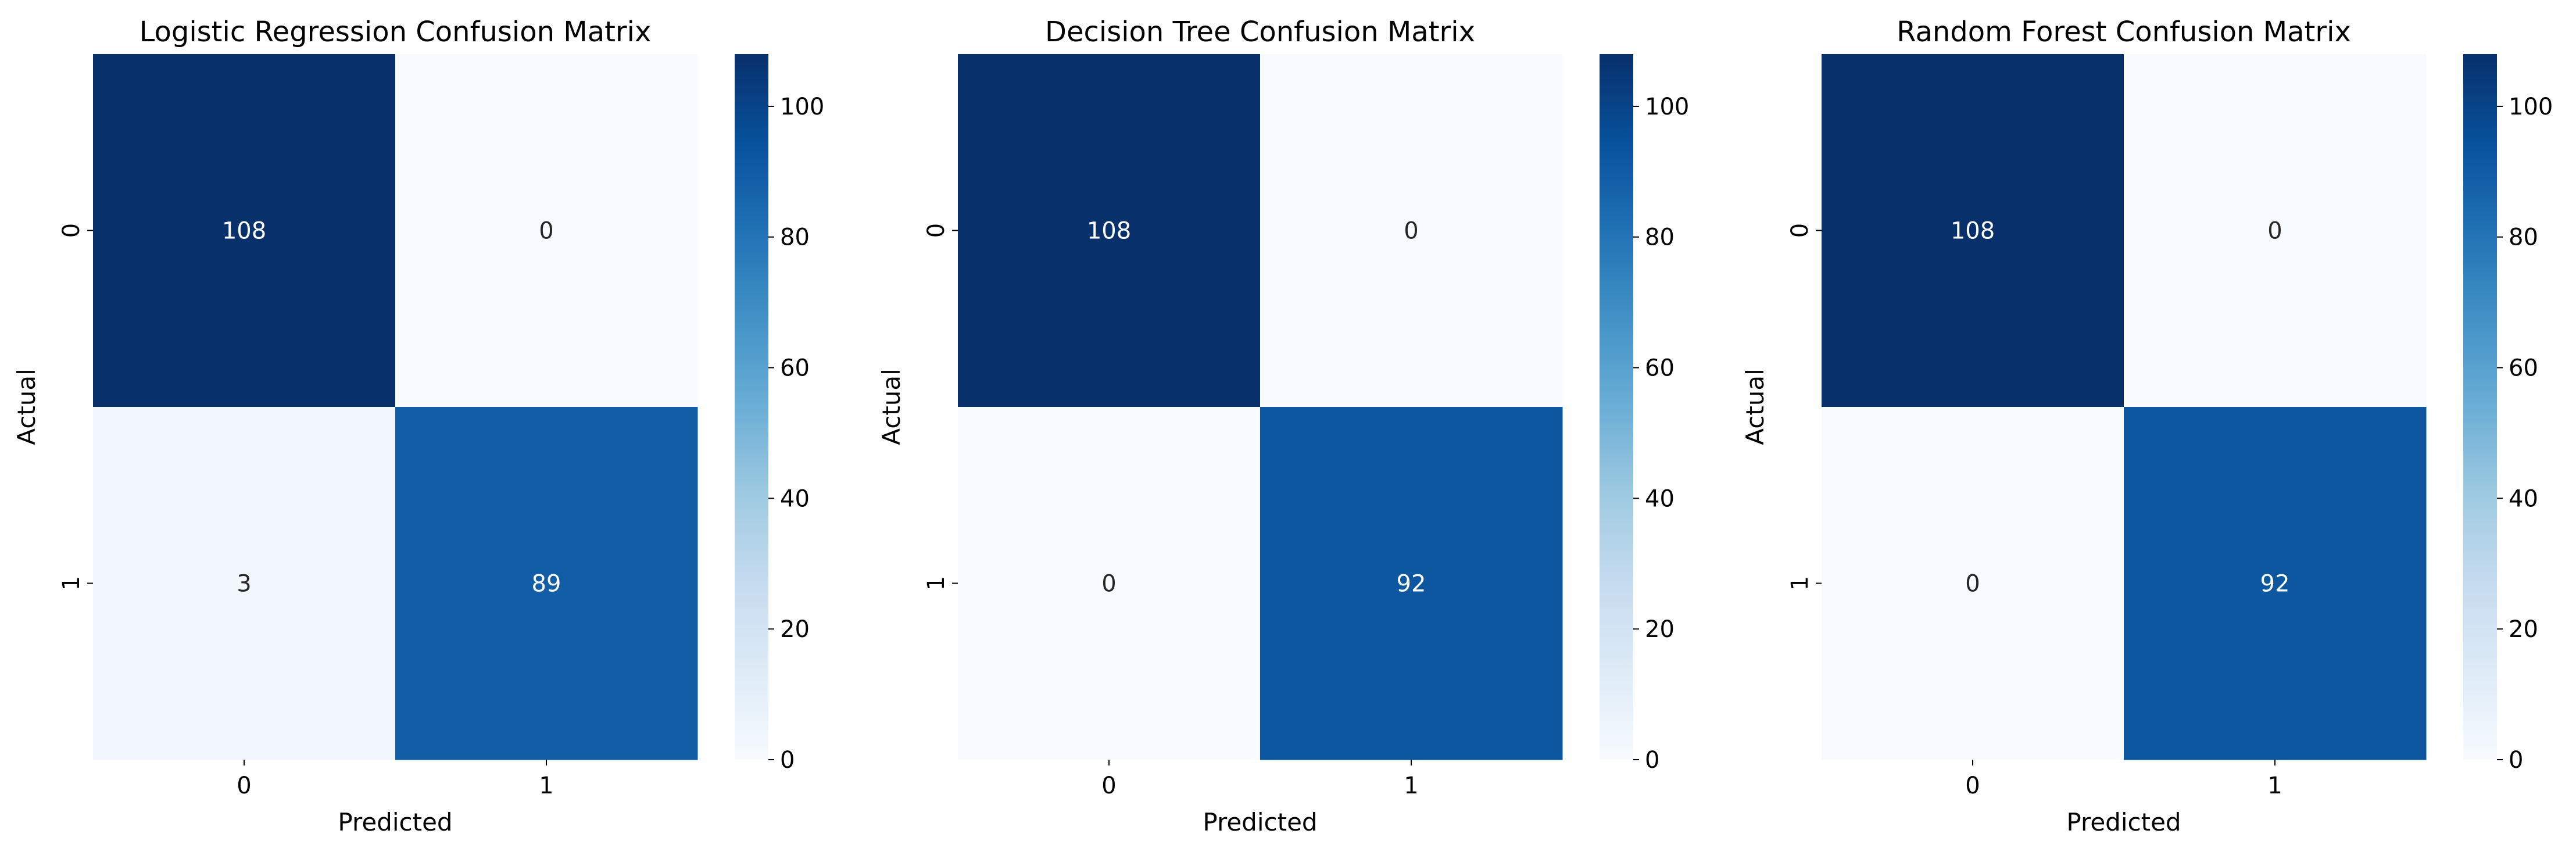  What do you see at coordinates (2124, 32) in the screenshot?
I see `panel-title: Random Forest Confusion Matrix` at bounding box center [2124, 32].